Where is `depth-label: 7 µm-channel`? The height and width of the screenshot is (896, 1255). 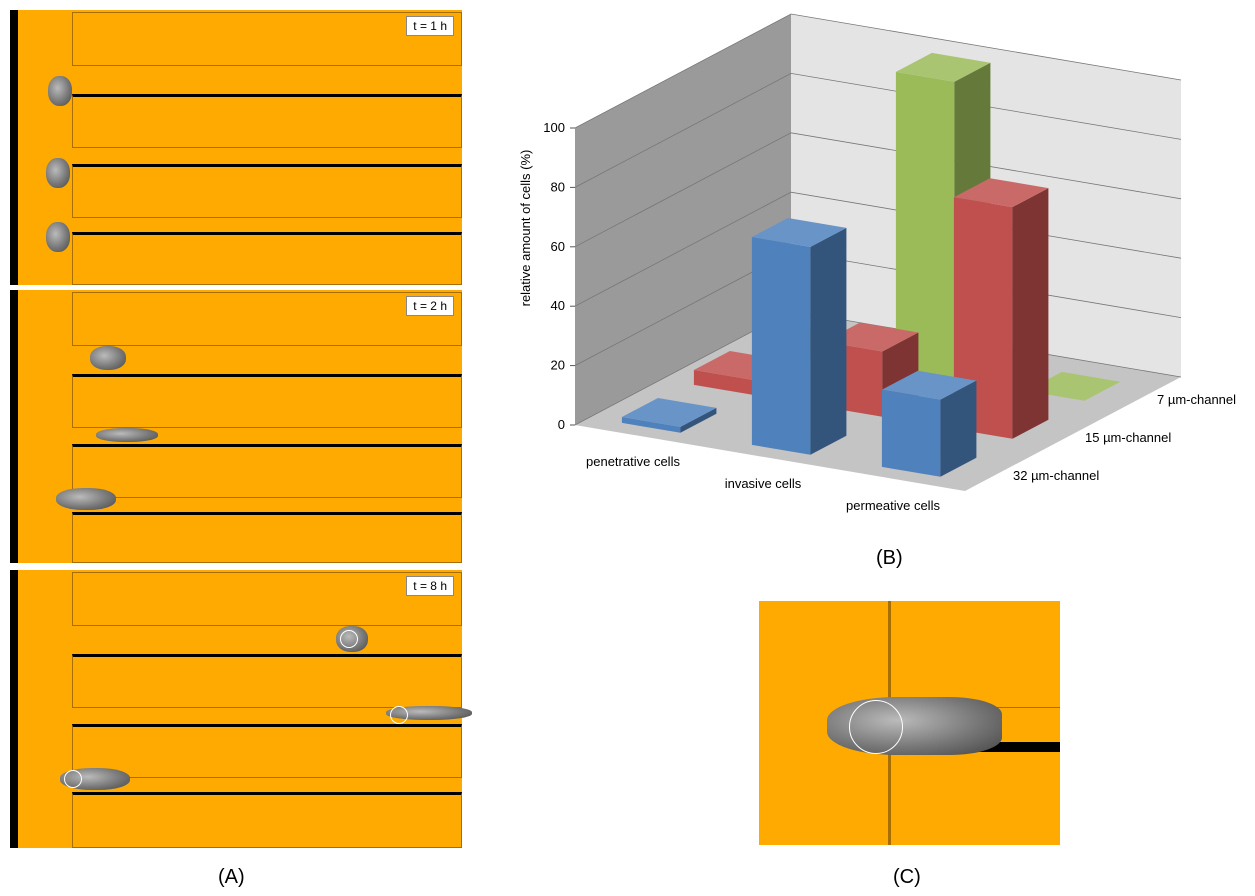 depth-label: 7 µm-channel is located at coordinates (1196, 399).